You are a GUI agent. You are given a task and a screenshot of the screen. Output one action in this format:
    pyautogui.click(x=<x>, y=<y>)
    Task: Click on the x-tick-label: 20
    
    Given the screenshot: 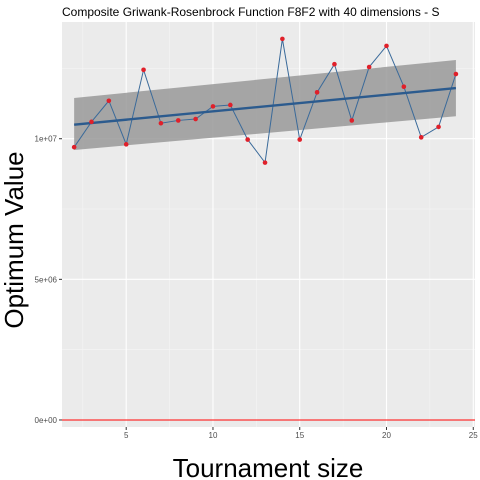 What is the action you would take?
    pyautogui.click(x=386, y=435)
    